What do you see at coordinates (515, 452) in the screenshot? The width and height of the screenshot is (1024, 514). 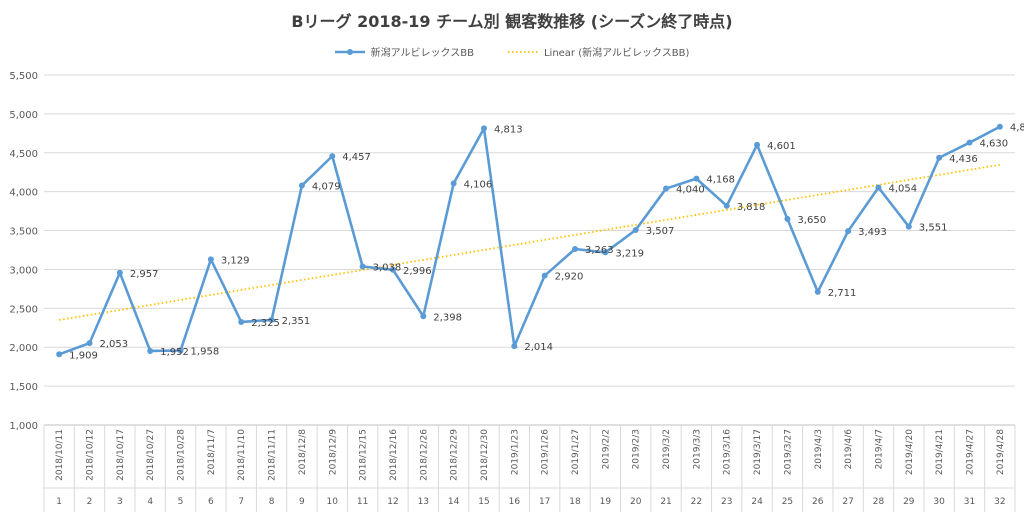 I see `x-tick-date: 2019/1/23` at bounding box center [515, 452].